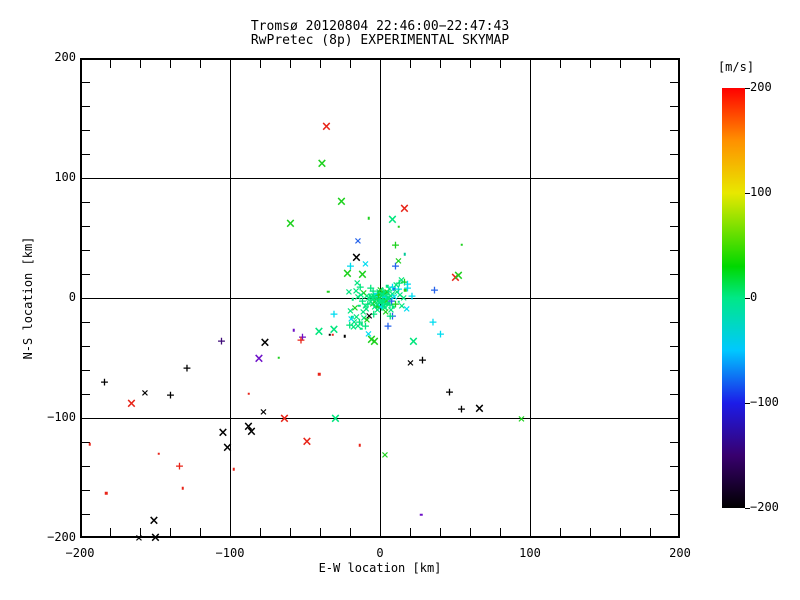  What do you see at coordinates (72, 297) in the screenshot?
I see `y-tick-label: 0` at bounding box center [72, 297].